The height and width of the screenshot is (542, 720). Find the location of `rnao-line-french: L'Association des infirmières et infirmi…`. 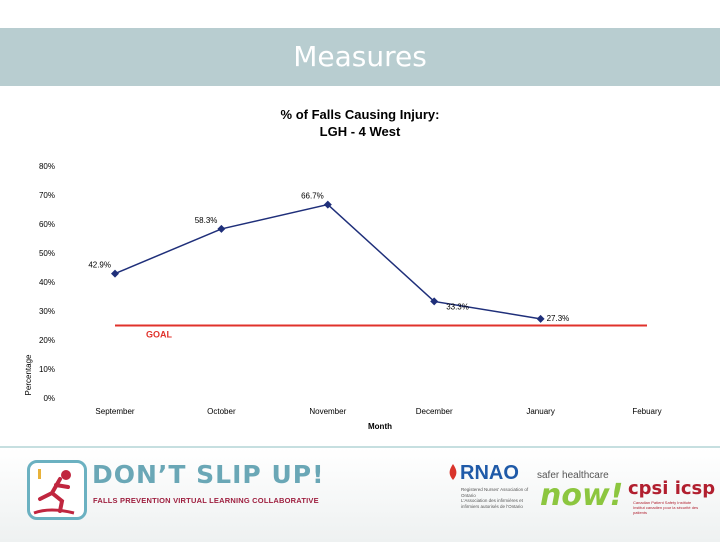

rnao-line-french: L'Association des infirmières et infirmi… is located at coordinates (492, 503).